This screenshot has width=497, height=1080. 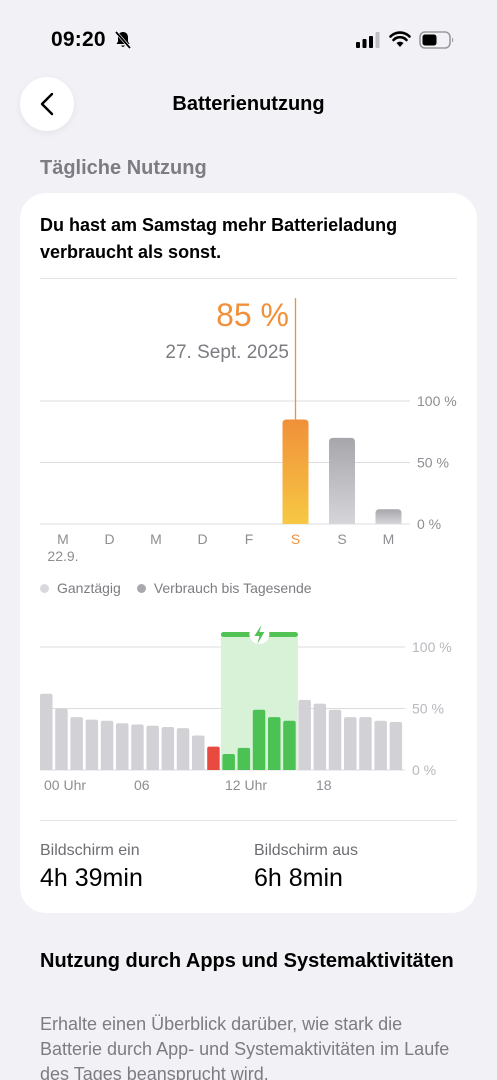 I want to click on legend-label-until-end: Verbrauch bis Tagesende, so click(x=232, y=588).